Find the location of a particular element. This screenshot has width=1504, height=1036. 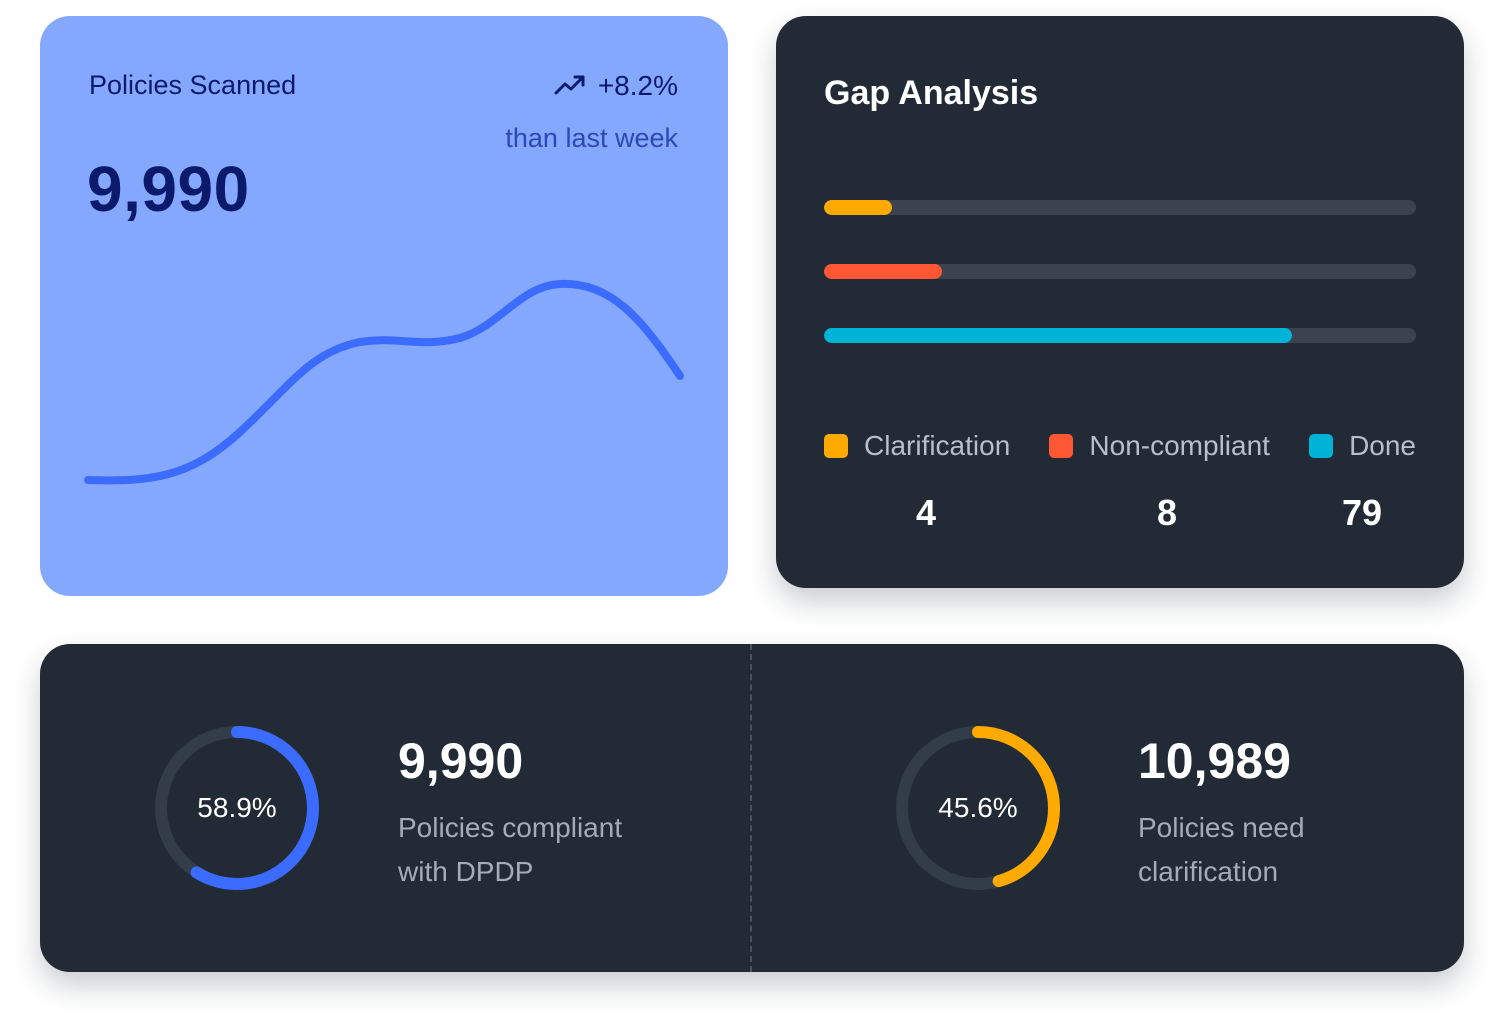

policies-scanned-title: Policies Scanned is located at coordinates (193, 85).